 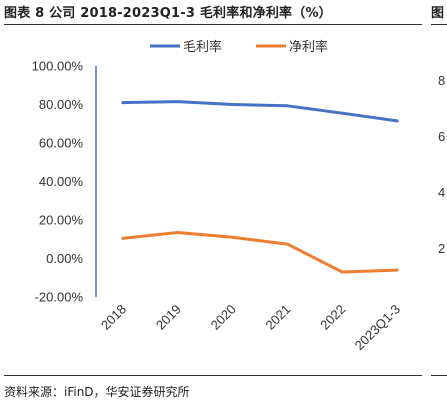 I want to click on bottom-rule, so click(x=213, y=375).